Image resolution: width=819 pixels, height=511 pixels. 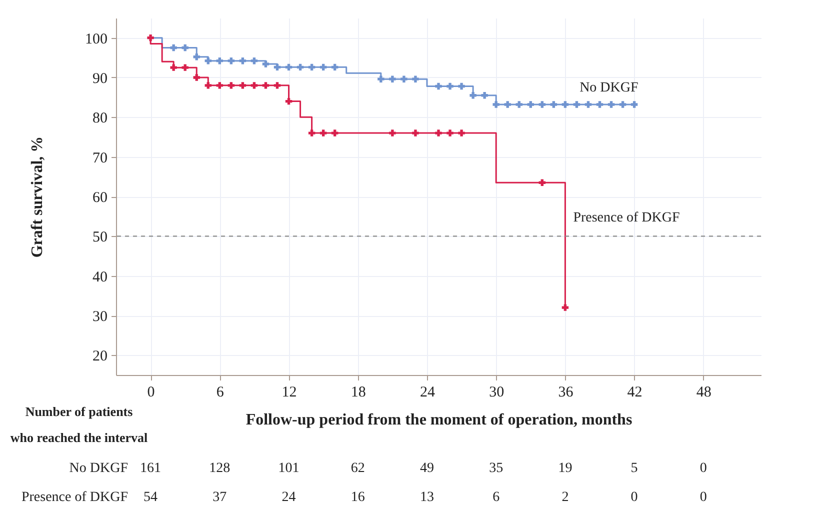 What do you see at coordinates (566, 392) in the screenshot?
I see `x-tick-label: 36` at bounding box center [566, 392].